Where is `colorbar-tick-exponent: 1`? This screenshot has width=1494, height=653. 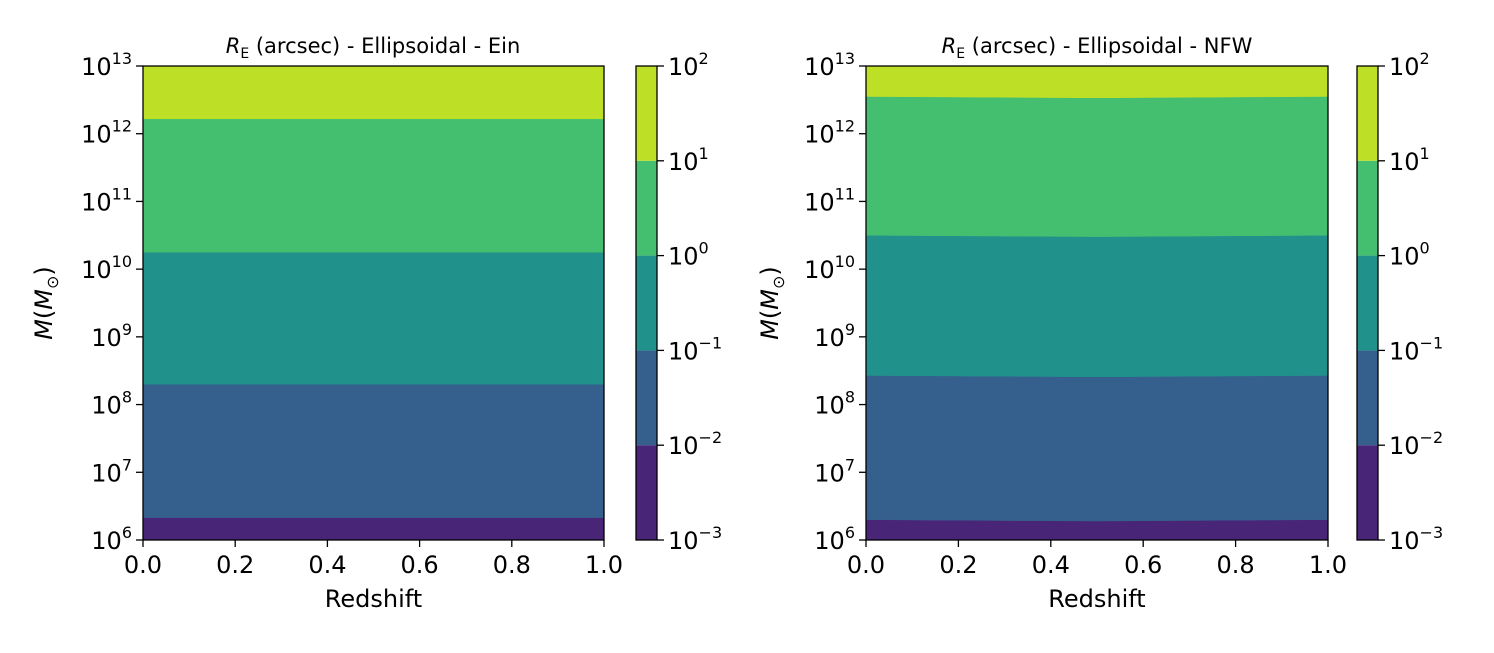 colorbar-tick-exponent: 1 is located at coordinates (704, 153).